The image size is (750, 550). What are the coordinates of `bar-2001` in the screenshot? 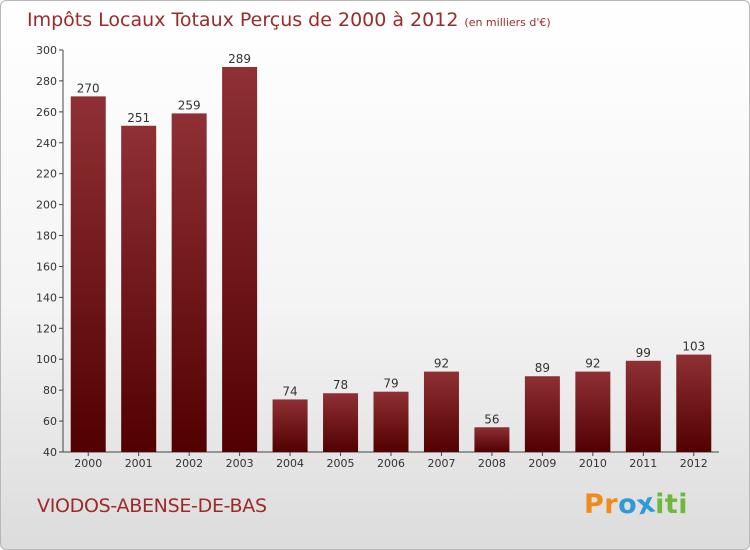 It's located at (139, 288).